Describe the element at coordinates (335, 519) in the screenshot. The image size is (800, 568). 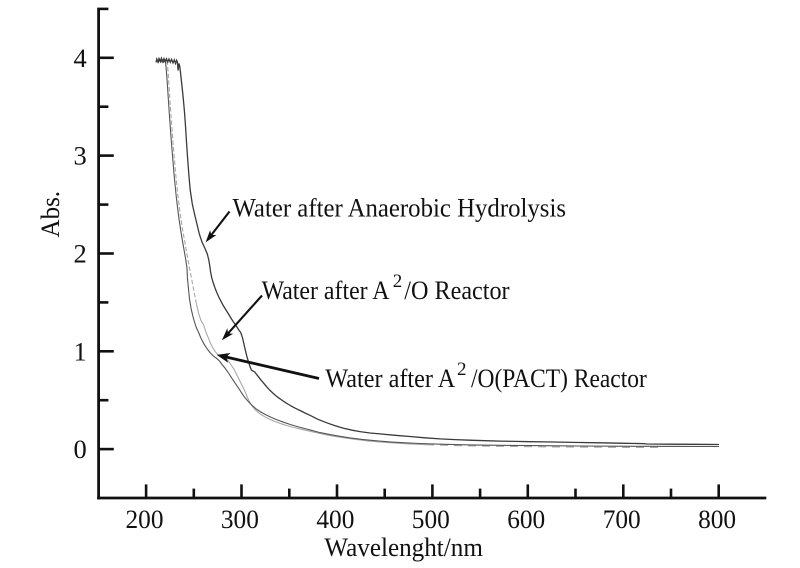
I see `svg-text: 400` at that location.